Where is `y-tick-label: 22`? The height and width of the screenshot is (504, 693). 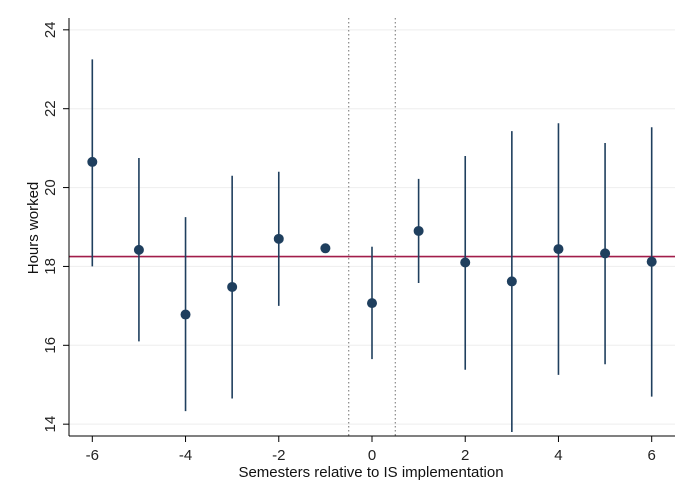
y-tick-label: 22 is located at coordinates (50, 108).